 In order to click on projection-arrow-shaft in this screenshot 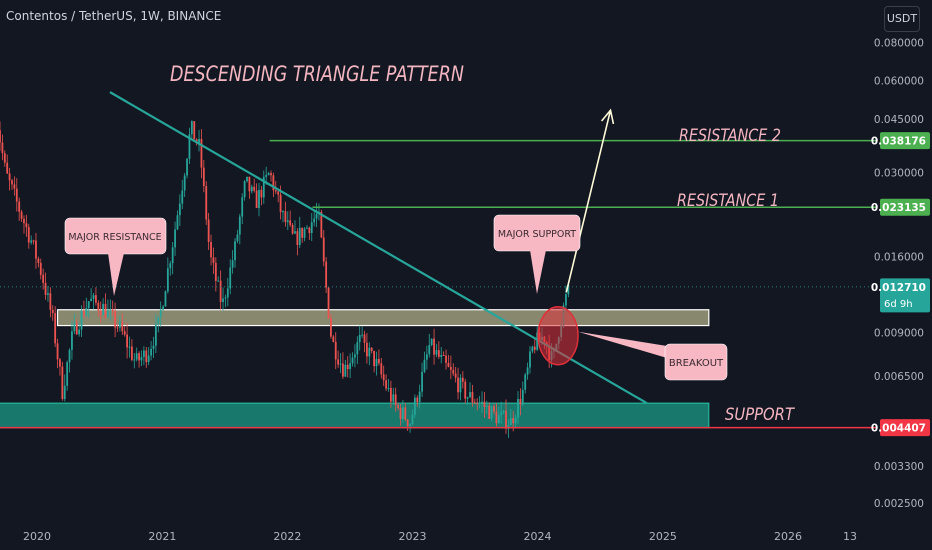, I will do `click(588, 201)`.